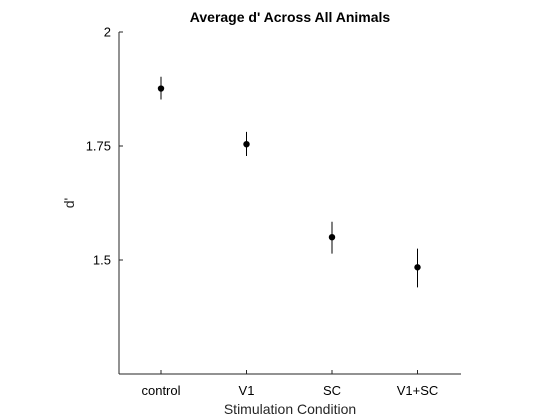 The image size is (560, 420). Describe the element at coordinates (289, 384) in the screenshot. I see `x-ticks: control V1 SC V1+SC` at that location.